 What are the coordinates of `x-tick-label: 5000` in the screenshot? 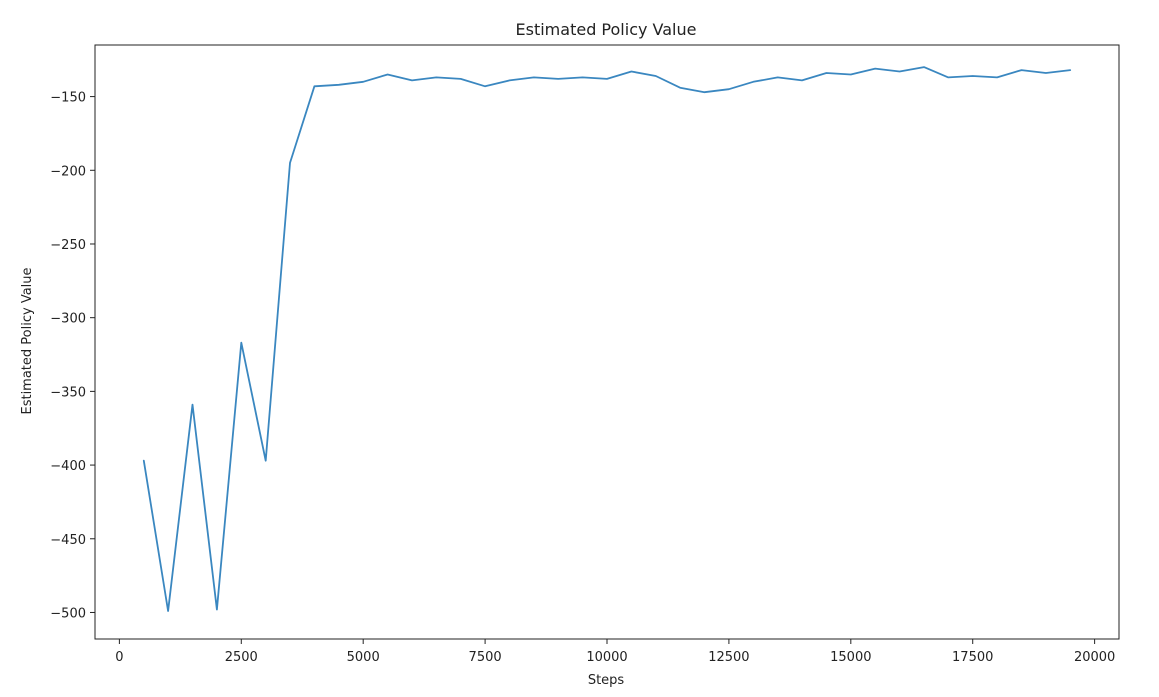 It's located at (363, 657).